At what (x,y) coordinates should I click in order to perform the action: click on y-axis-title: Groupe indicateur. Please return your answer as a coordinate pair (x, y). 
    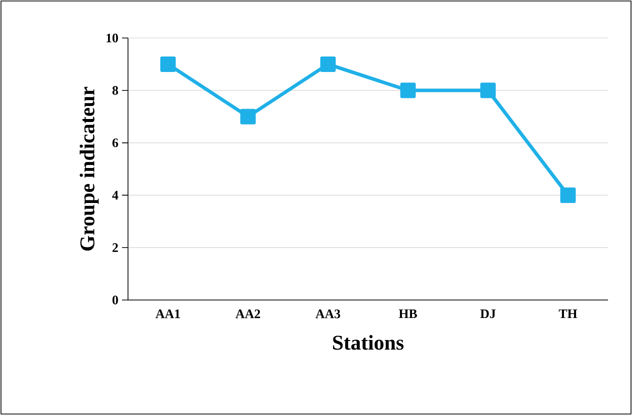
    Looking at the image, I should click on (89, 168).